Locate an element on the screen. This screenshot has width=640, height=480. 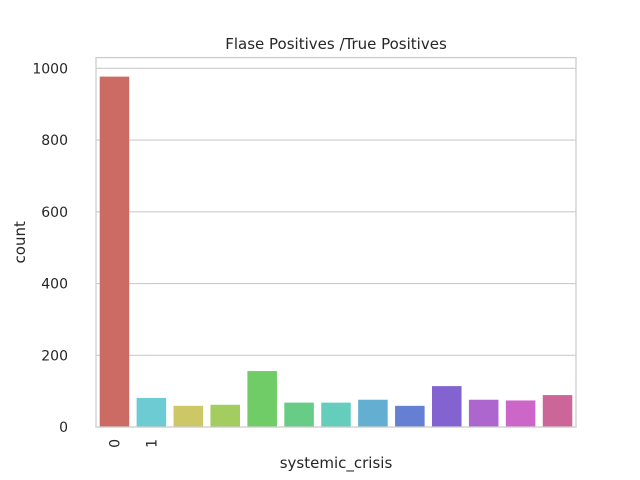
y-tick-label: 800 is located at coordinates (54, 141).